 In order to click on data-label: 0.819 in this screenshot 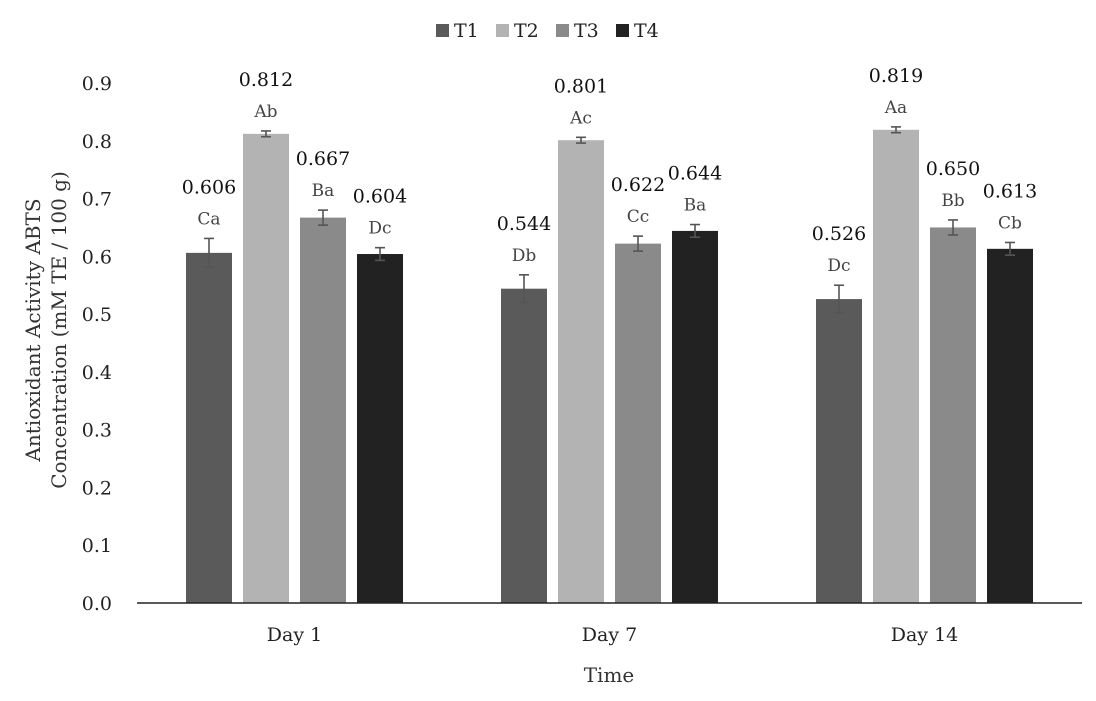, I will do `click(896, 76)`.